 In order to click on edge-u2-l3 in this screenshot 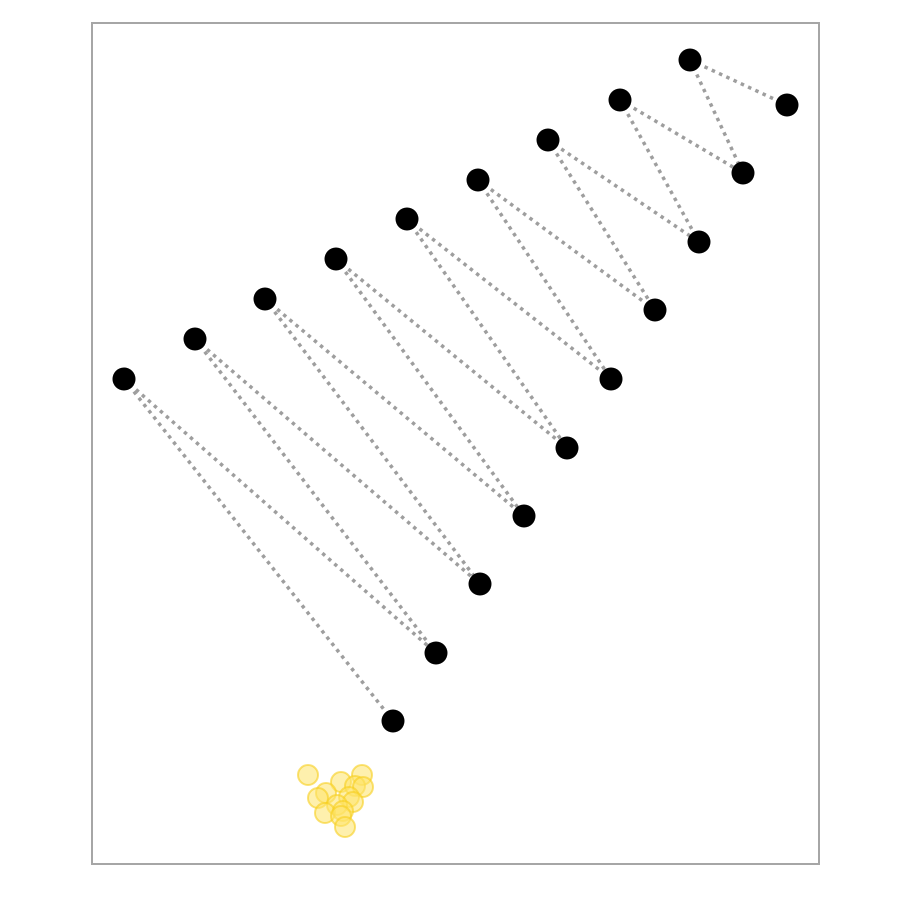, I will do `click(337, 461)`.